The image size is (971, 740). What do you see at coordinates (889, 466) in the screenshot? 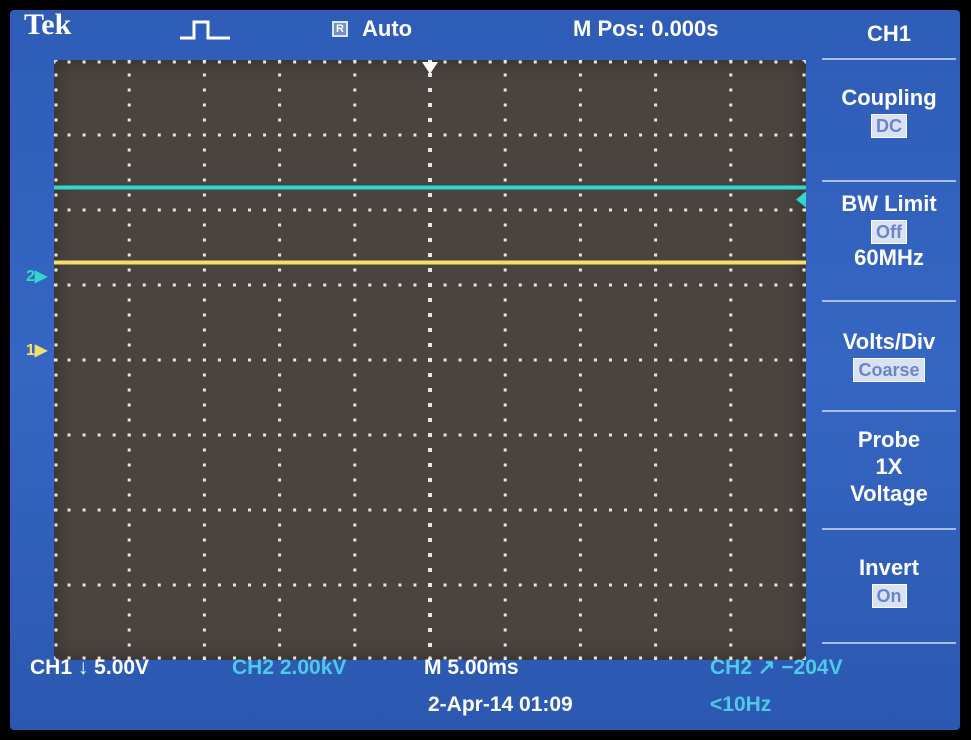
I see `probe-button: Probe 1X Voltage` at bounding box center [889, 466].